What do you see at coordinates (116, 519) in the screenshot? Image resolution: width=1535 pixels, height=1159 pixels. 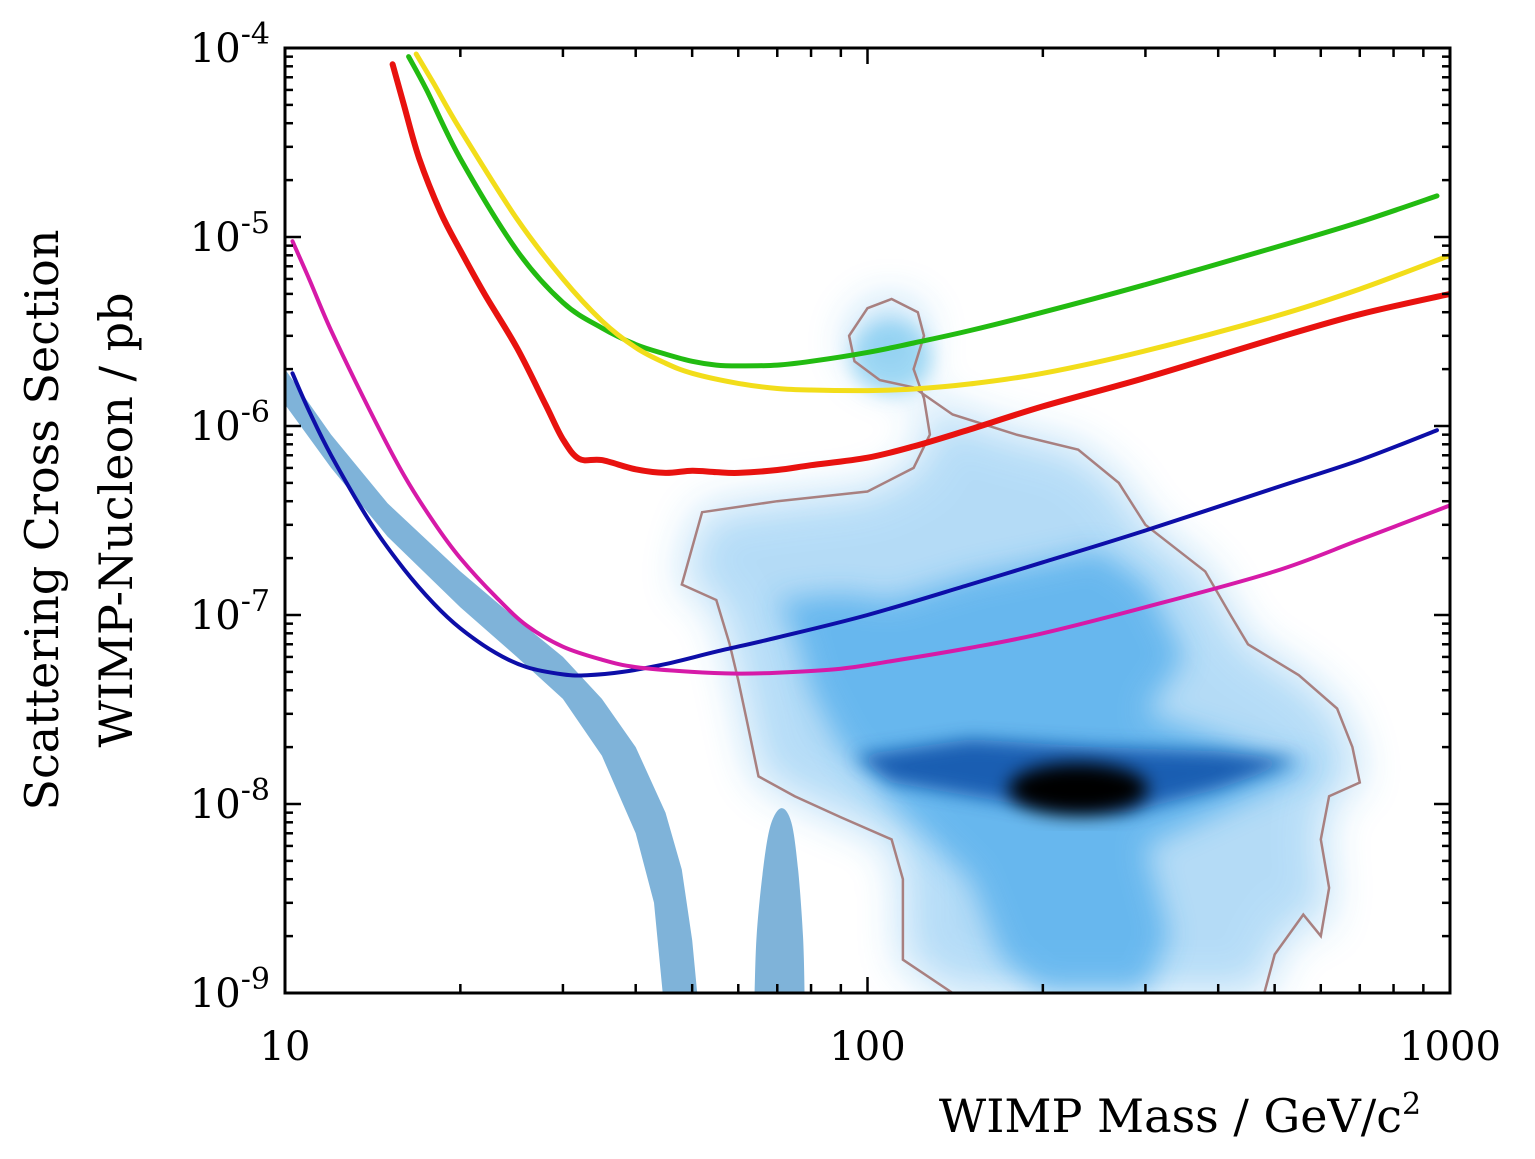 I see `y-axis-title-line2: WIMP-Nucleon / pb` at bounding box center [116, 519].